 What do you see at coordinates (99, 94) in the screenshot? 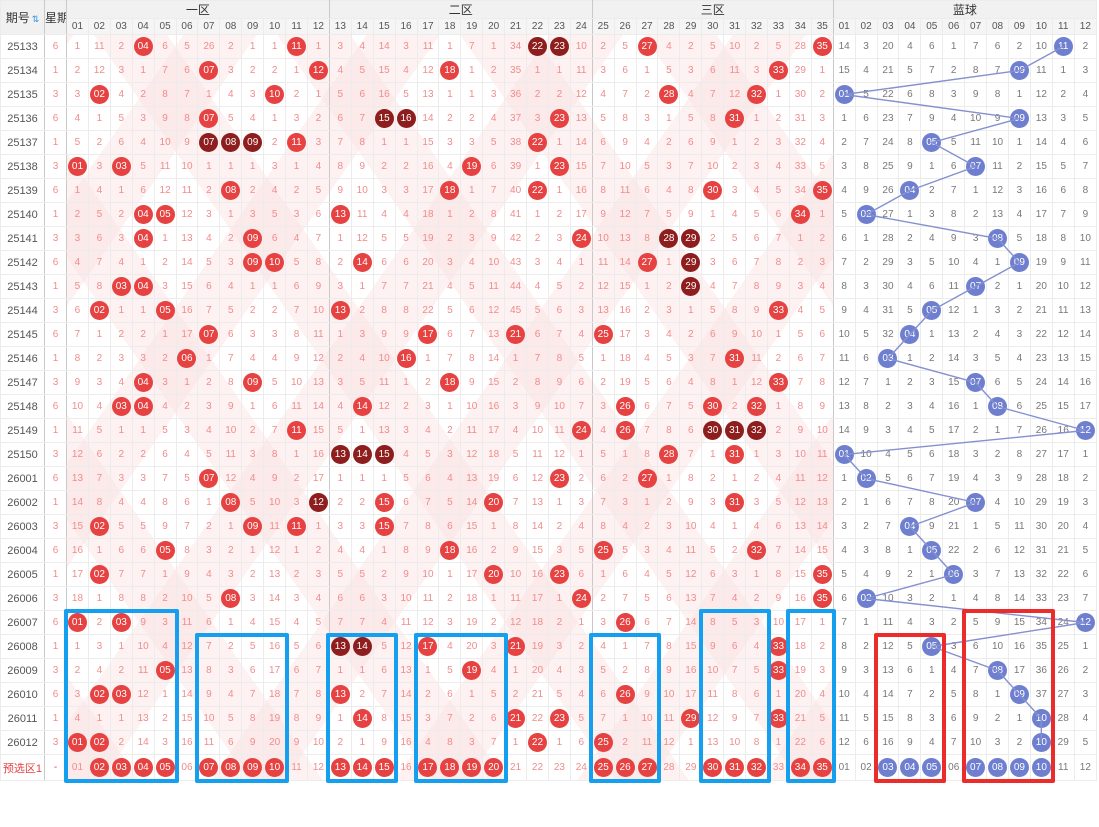
I see `grid-cell: 02` at bounding box center [99, 94].